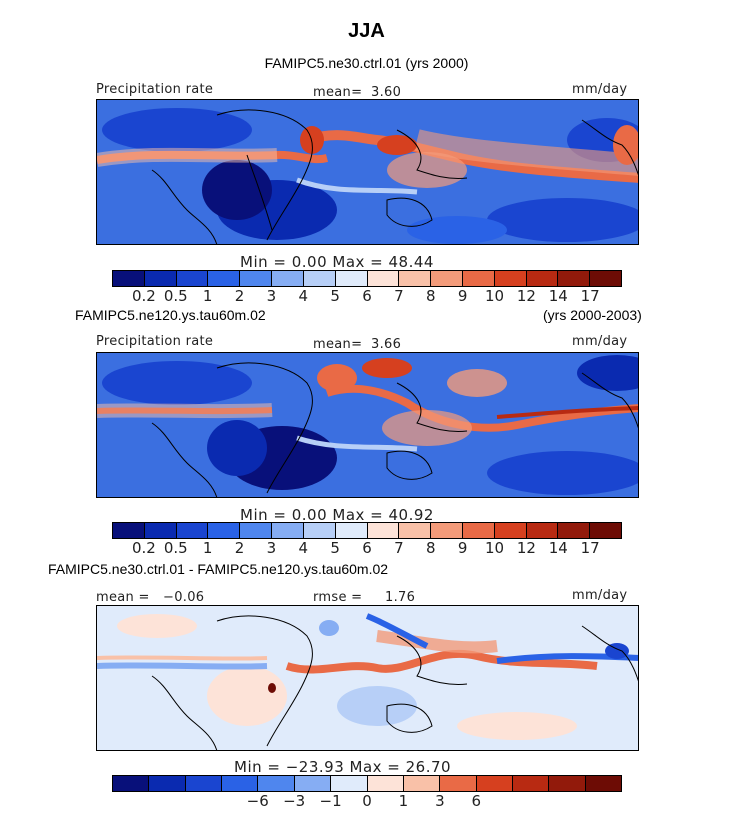  I want to click on panel-1-min-max: Min = 0.00 Max = 48.44, so click(337, 262).